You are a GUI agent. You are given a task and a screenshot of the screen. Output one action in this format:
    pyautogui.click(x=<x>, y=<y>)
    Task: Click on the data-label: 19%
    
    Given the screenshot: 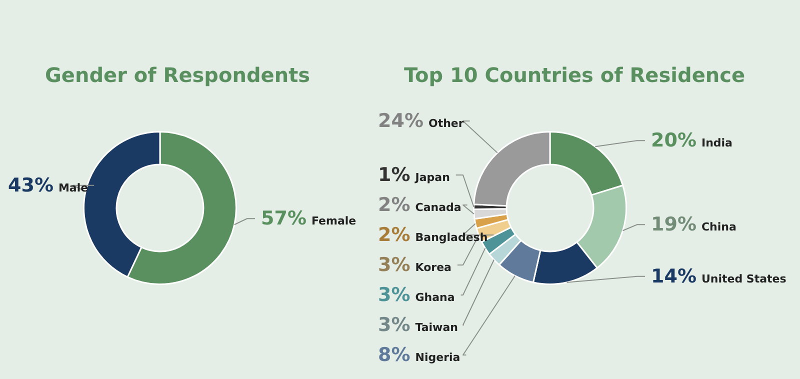 What is the action you would take?
    pyautogui.click(x=673, y=225)
    